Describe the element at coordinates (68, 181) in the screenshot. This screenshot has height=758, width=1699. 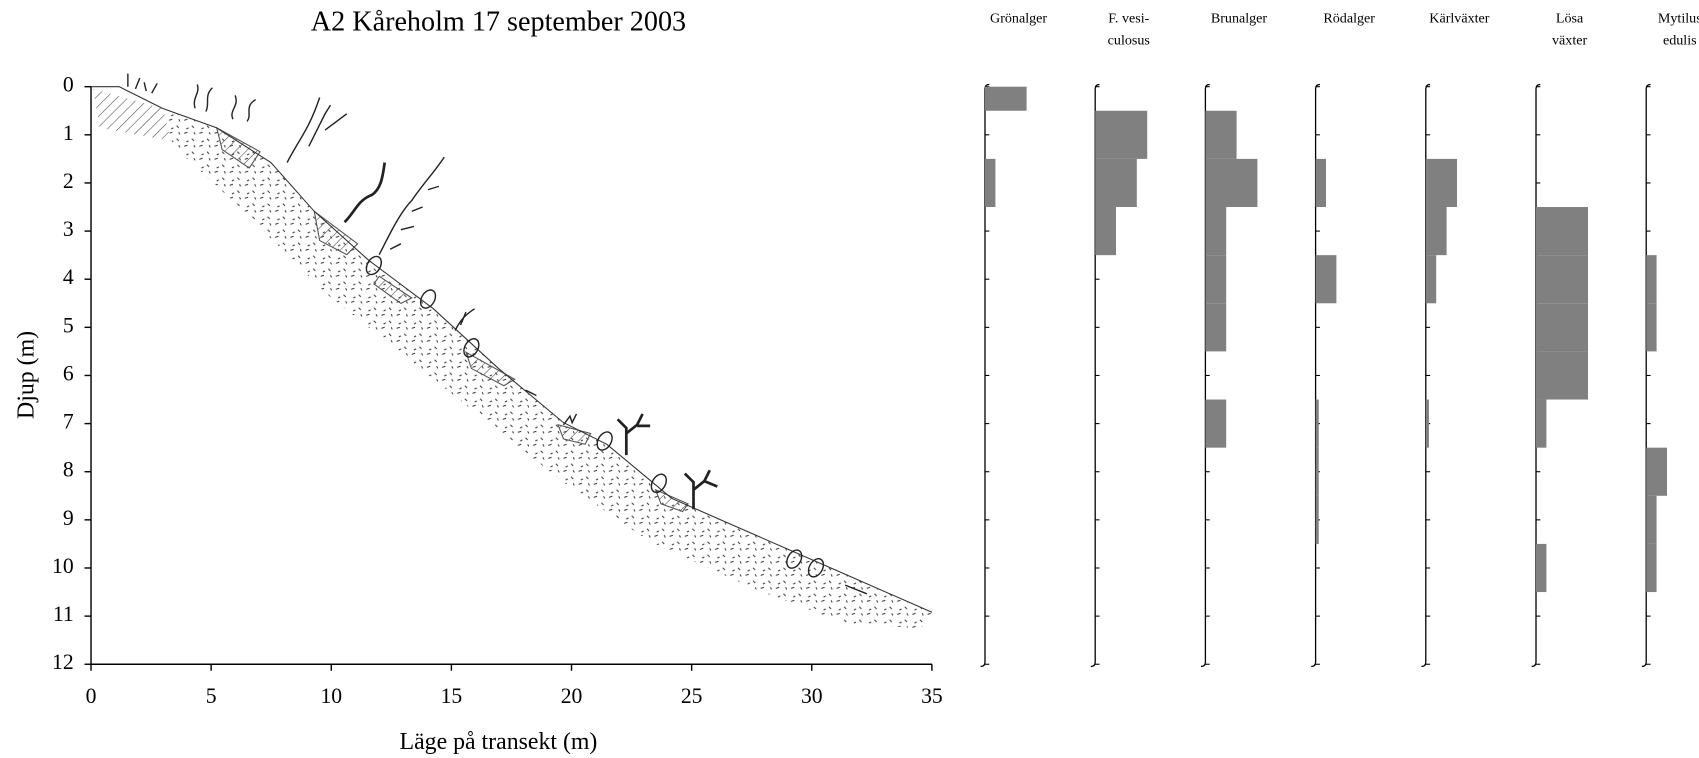
I see `y-tick-label: 2` at that location.